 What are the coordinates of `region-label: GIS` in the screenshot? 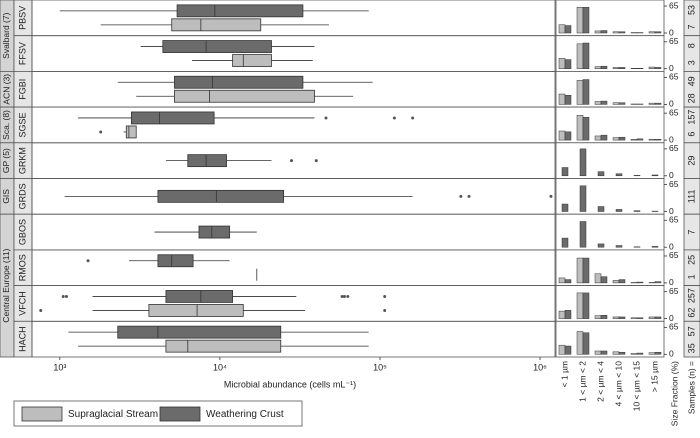 It's located at (6, 196).